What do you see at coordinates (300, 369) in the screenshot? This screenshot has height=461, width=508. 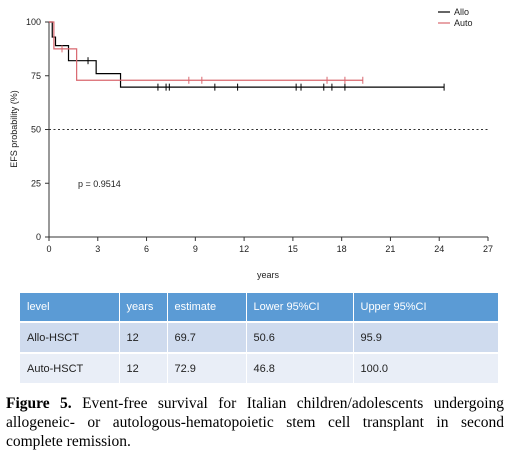 I see `cell-lower-ci: 46.8` at bounding box center [300, 369].